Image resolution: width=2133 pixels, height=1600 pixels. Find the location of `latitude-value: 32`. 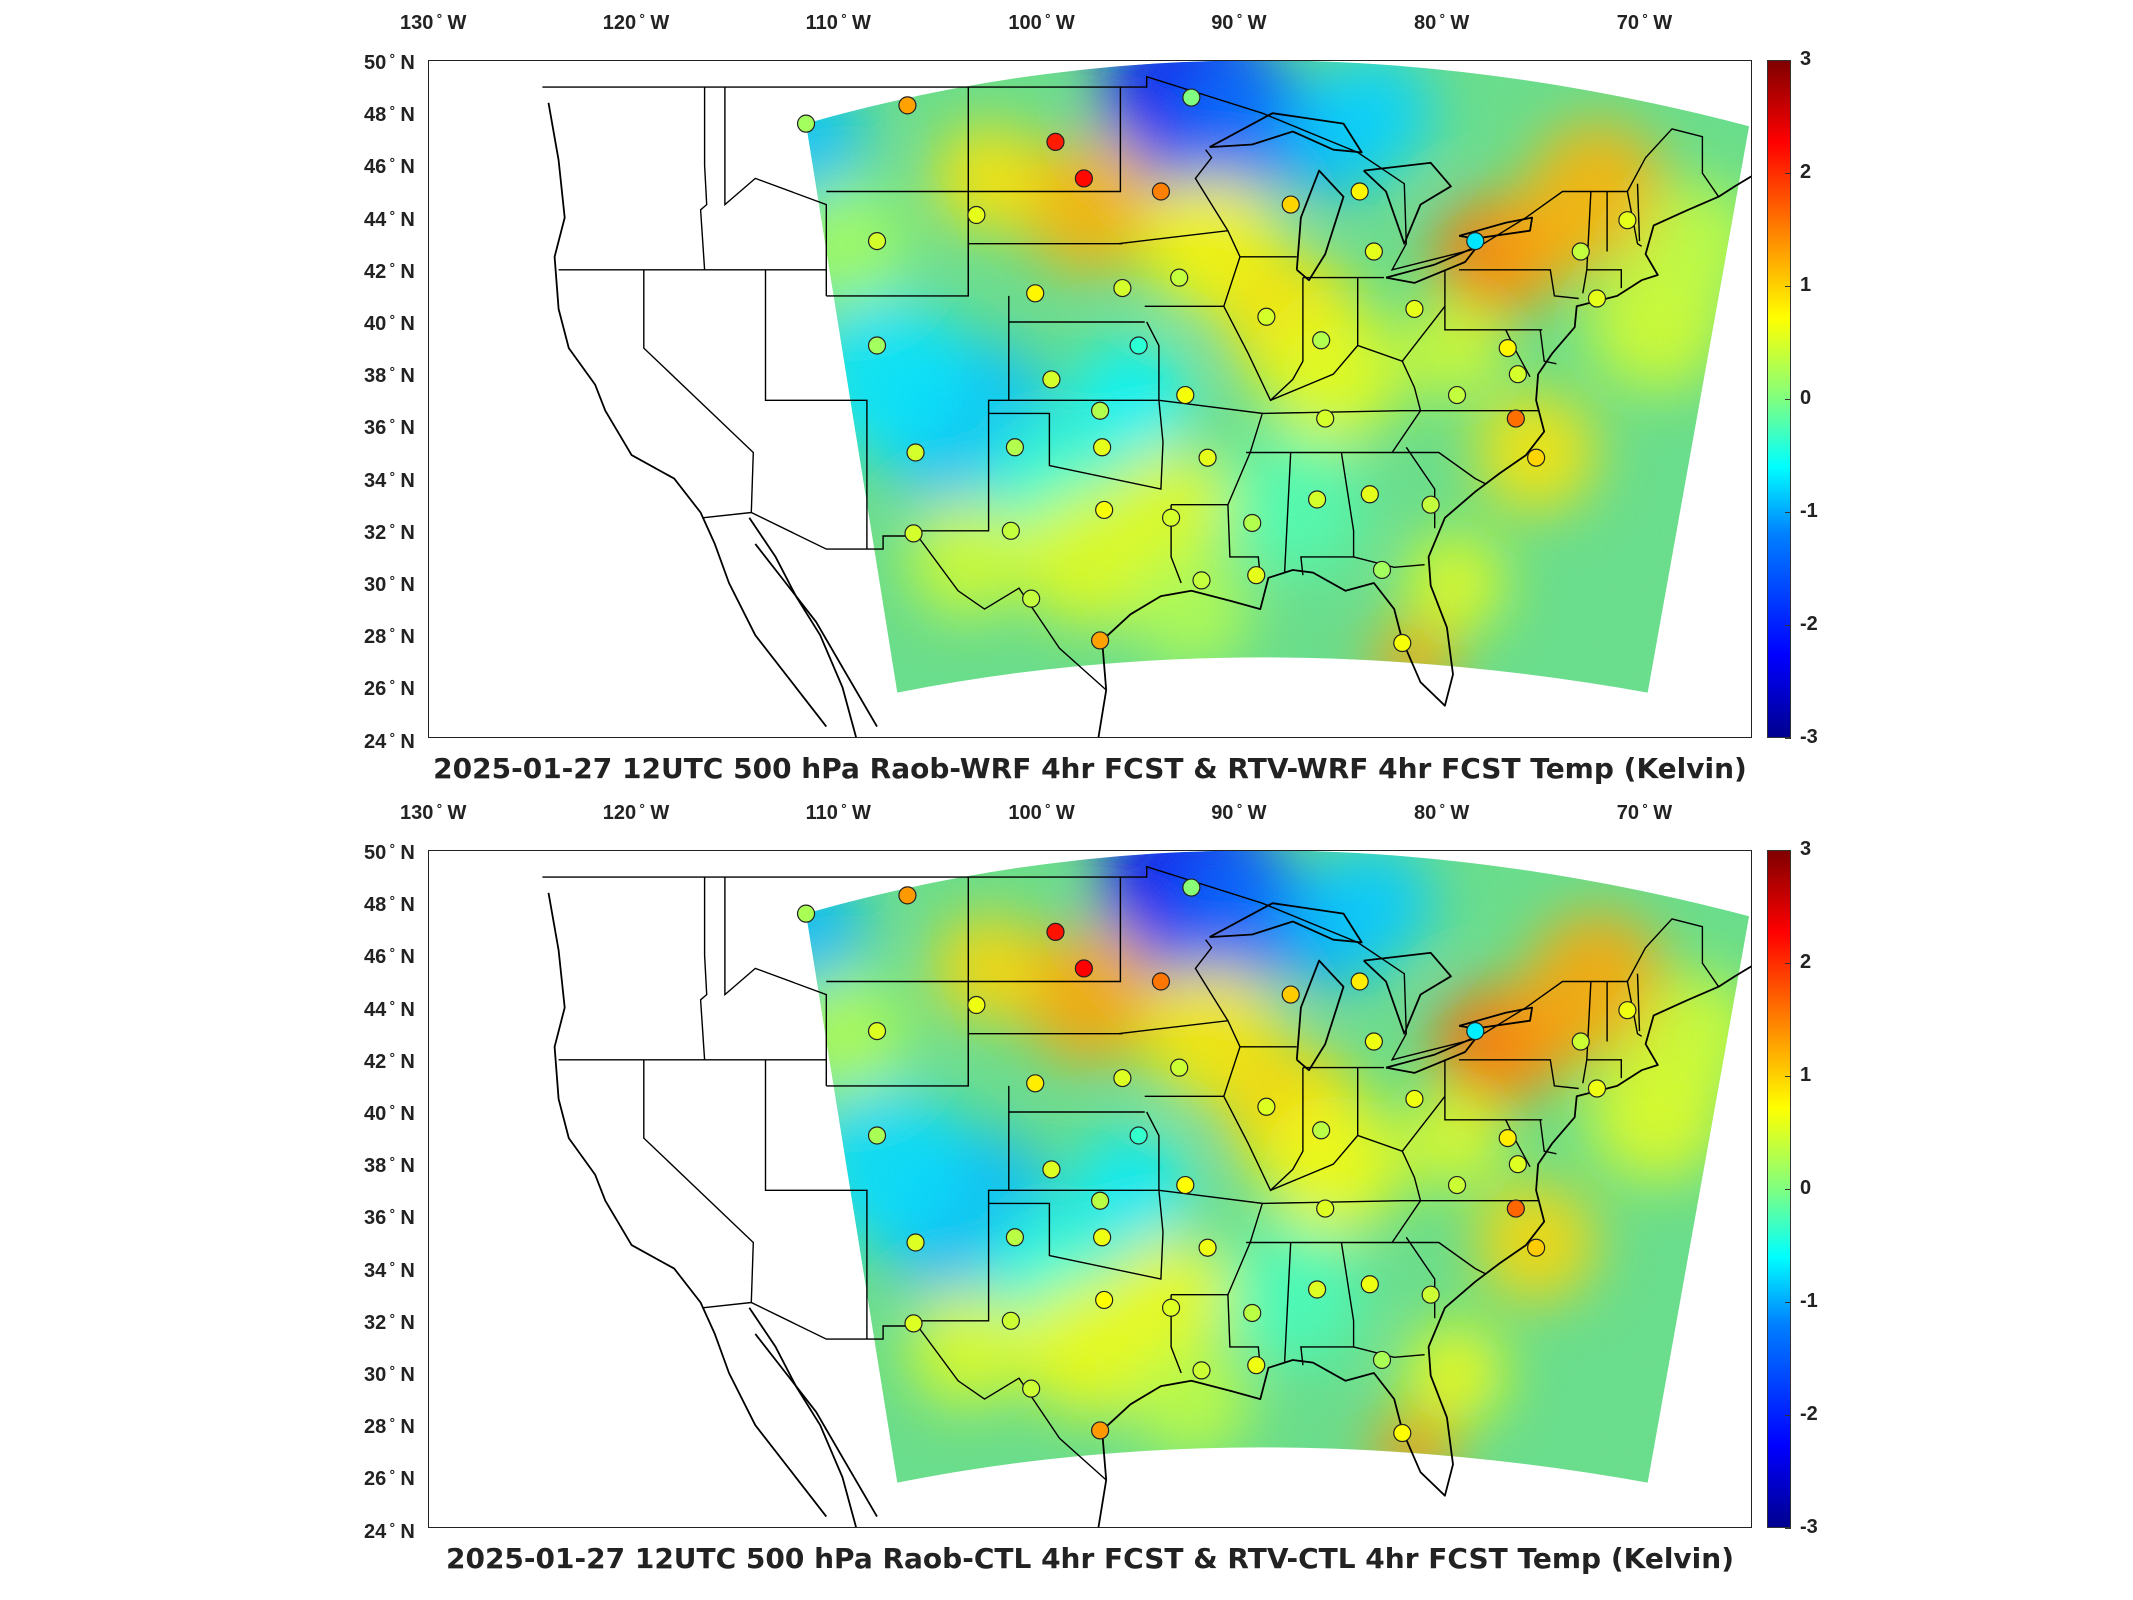

latitude-value: 32 is located at coordinates (375, 532).